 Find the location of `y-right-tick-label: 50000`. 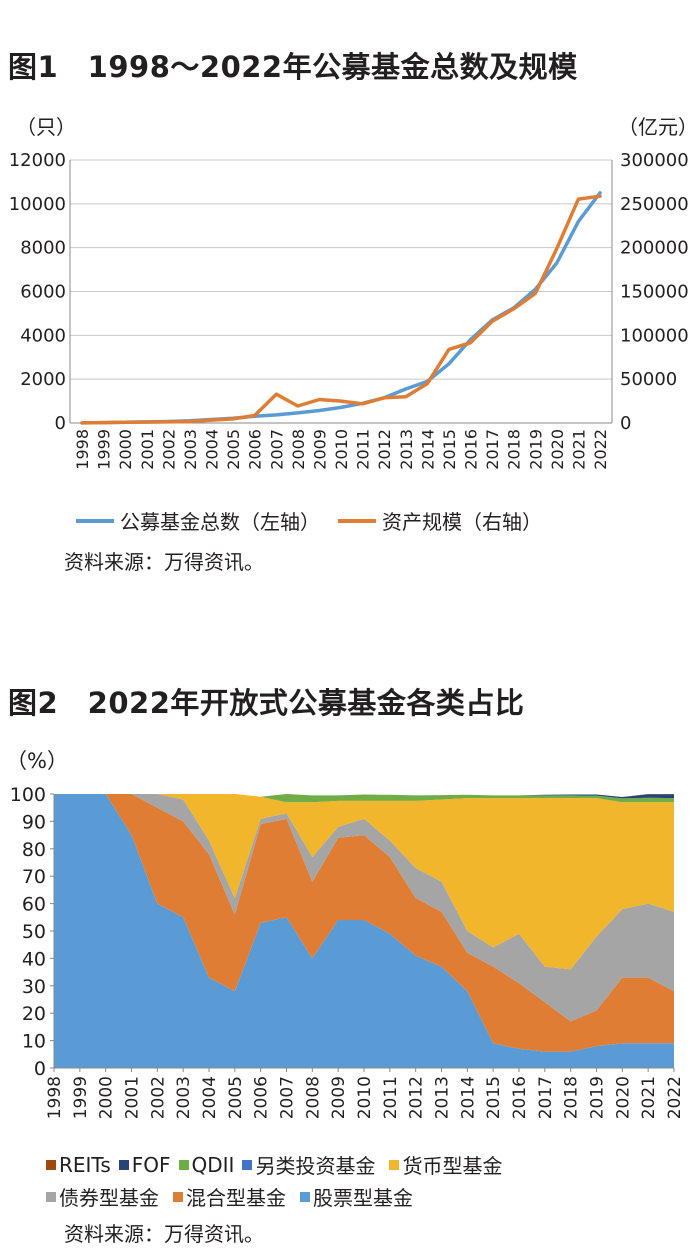

y-right-tick-label: 50000 is located at coordinates (648, 379).